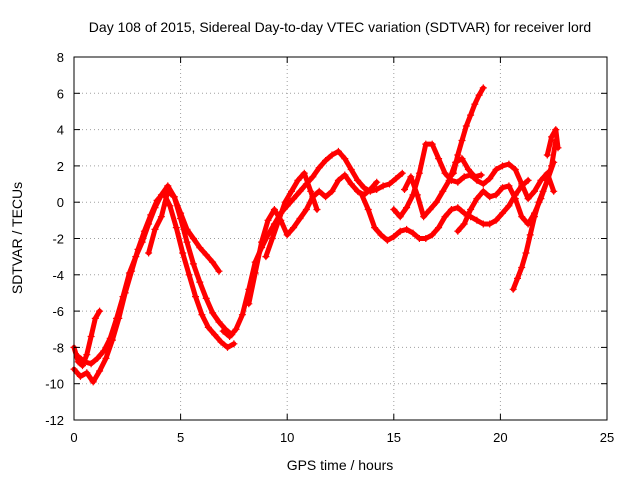  What do you see at coordinates (394, 437) in the screenshot?
I see `x-tick-label: 15` at bounding box center [394, 437].